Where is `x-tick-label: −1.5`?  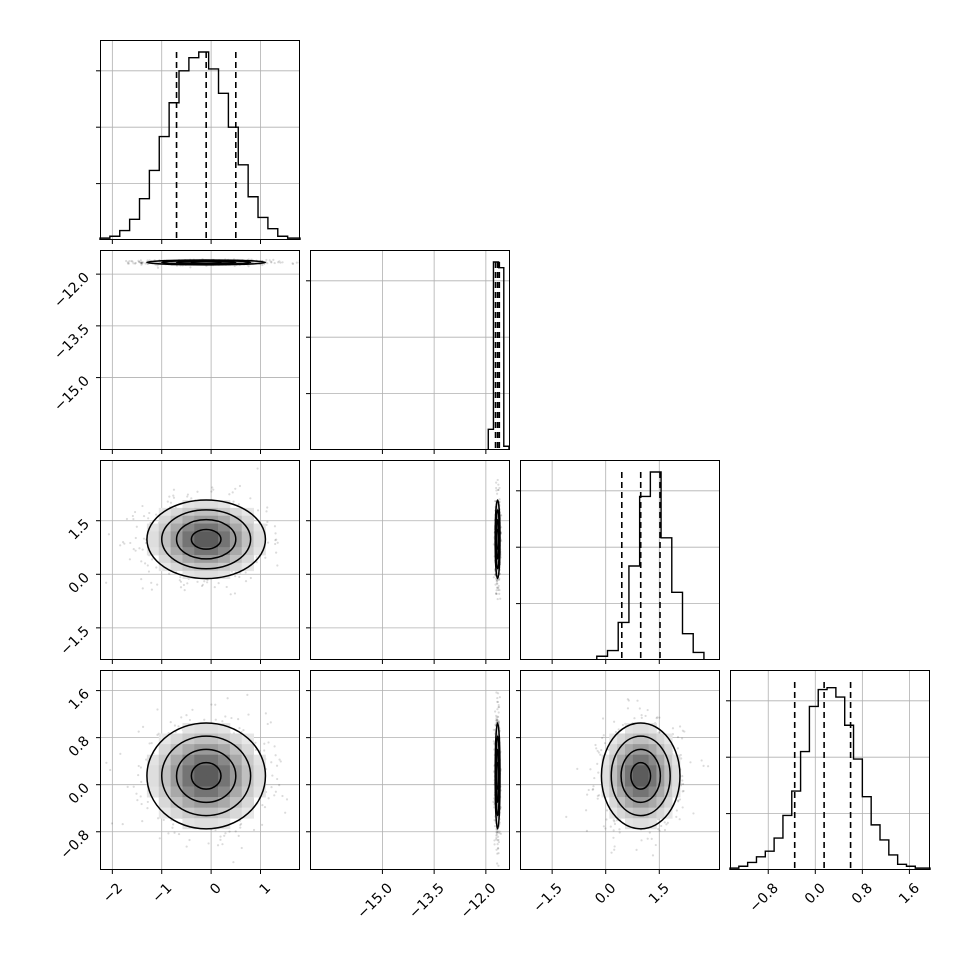 x-tick-label: −1.5 is located at coordinates (547, 897).